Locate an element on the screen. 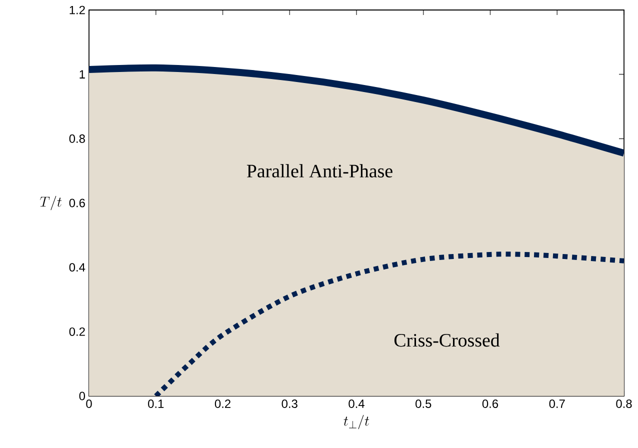  y-tick-label: 0.8 is located at coordinates (77, 138).